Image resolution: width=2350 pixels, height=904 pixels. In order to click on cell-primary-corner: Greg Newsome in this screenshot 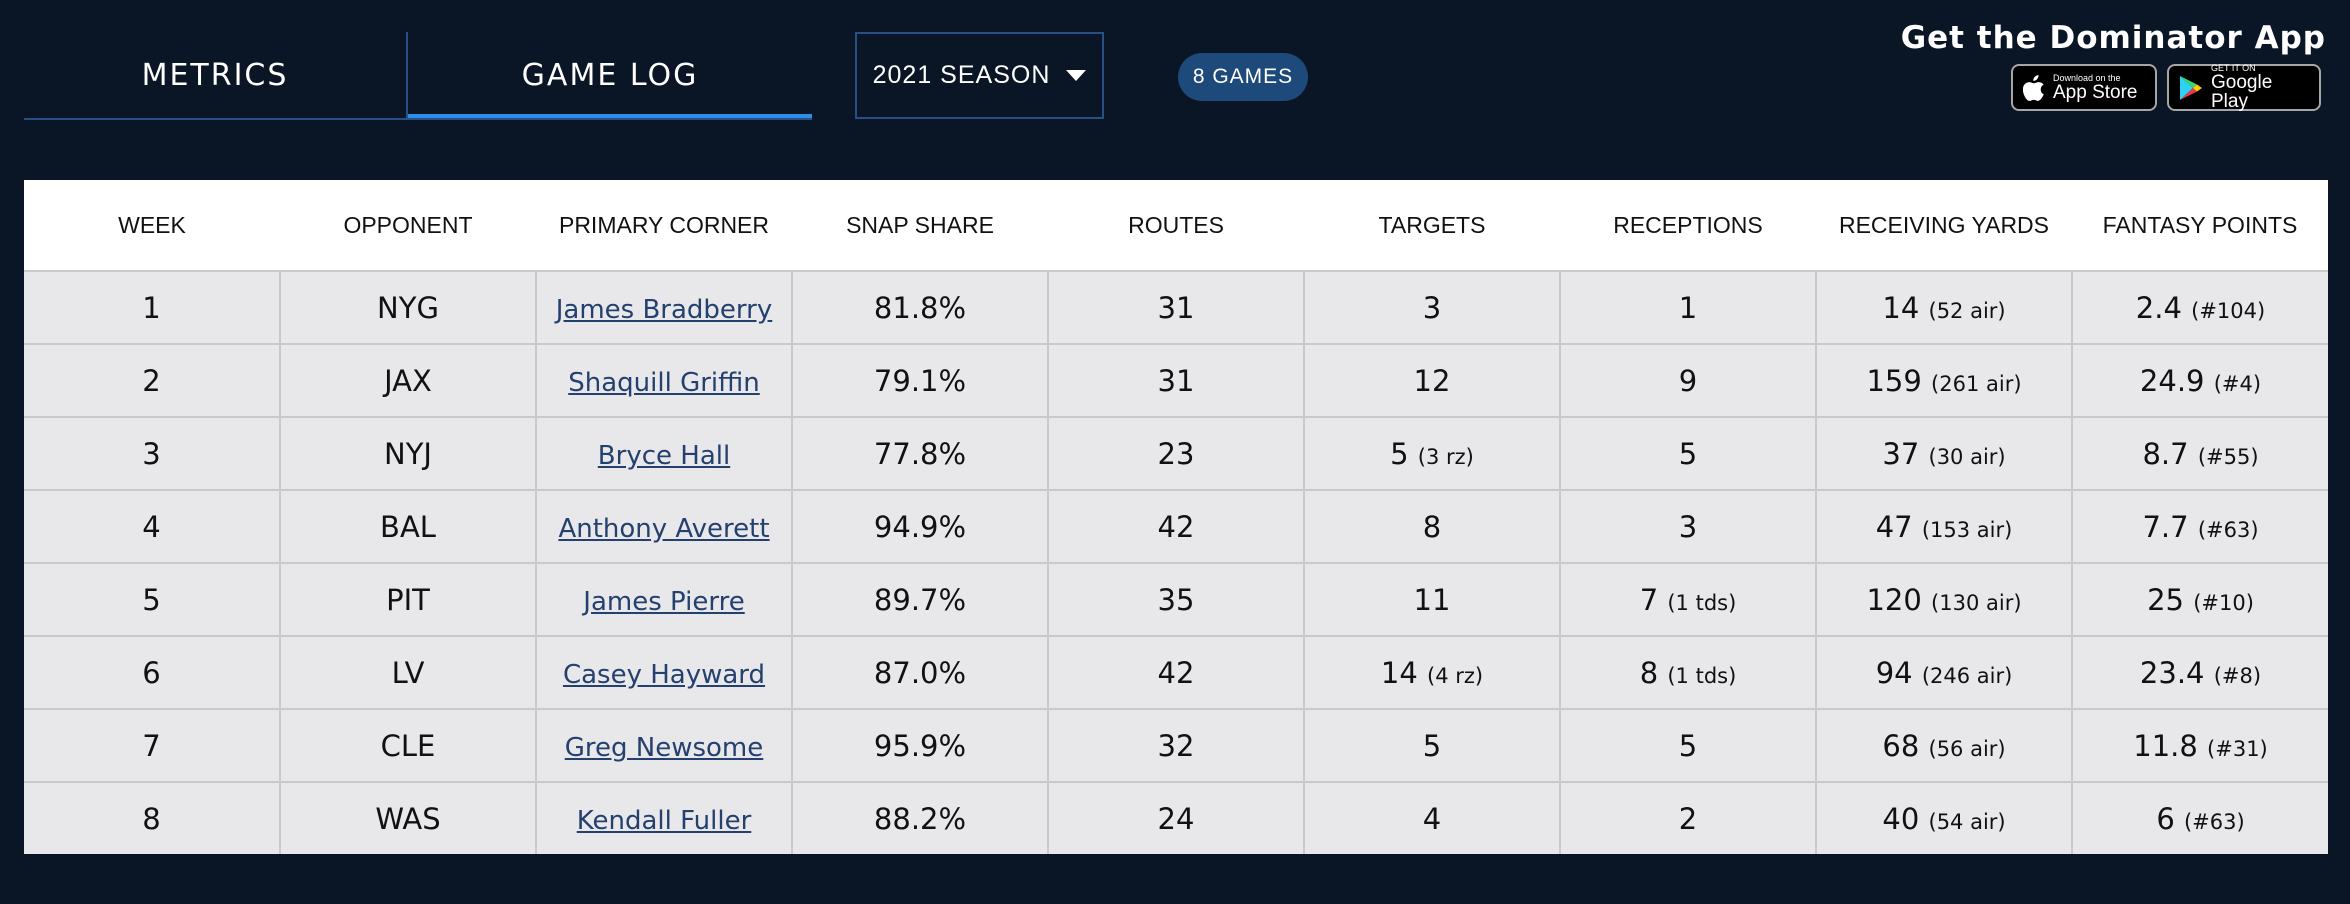, I will do `click(664, 746)`.